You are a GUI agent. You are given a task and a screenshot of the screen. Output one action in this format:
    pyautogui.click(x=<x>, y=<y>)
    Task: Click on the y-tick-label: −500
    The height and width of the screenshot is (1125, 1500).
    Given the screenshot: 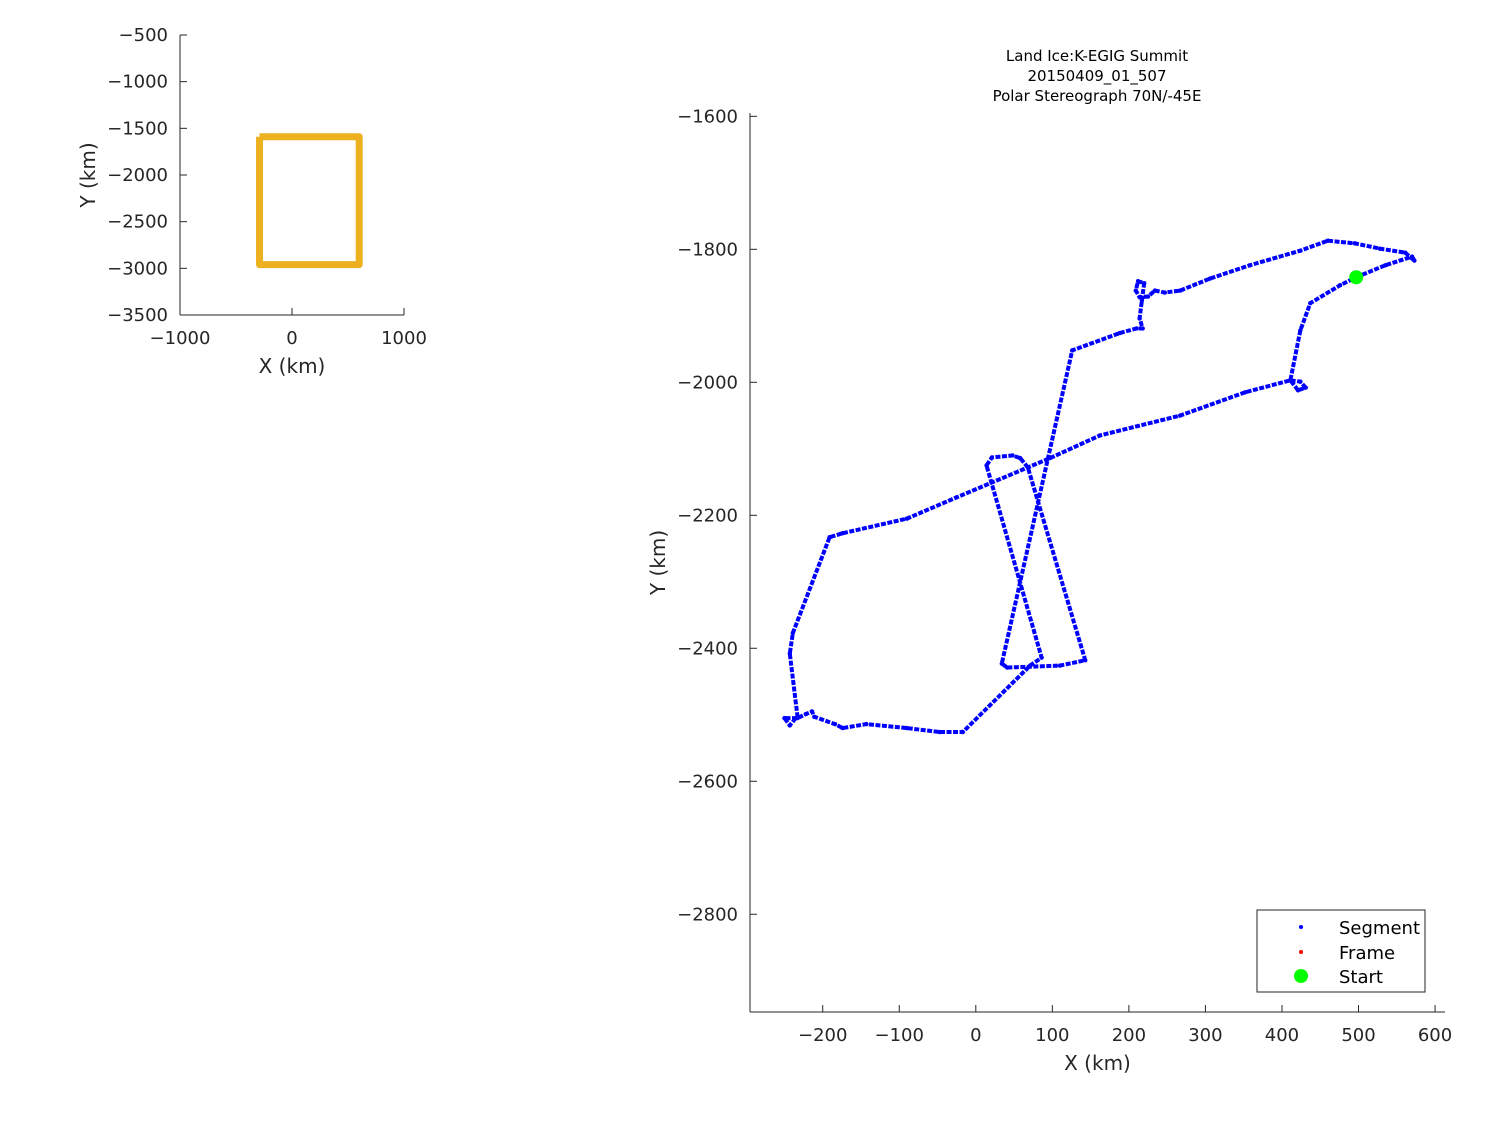 What is the action you would take?
    pyautogui.click(x=143, y=35)
    